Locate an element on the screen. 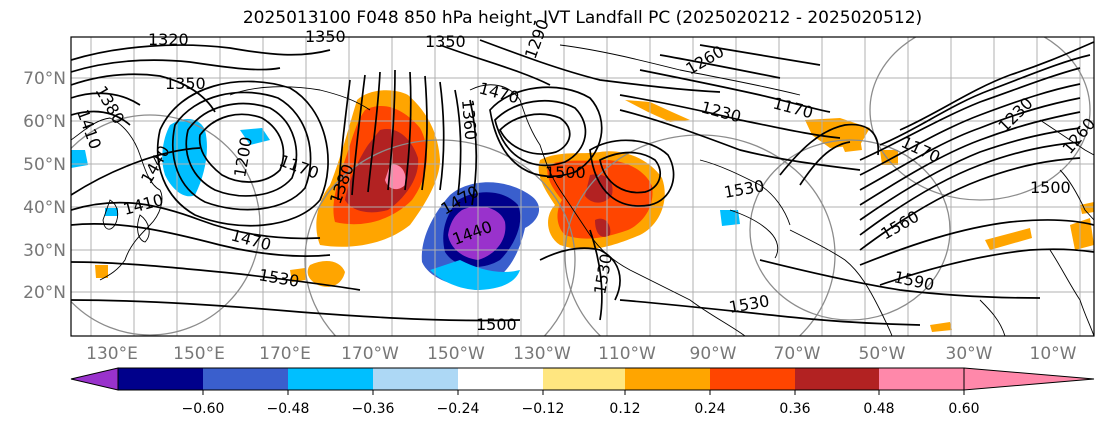  contour-label: 1360 is located at coordinates (469, 120).